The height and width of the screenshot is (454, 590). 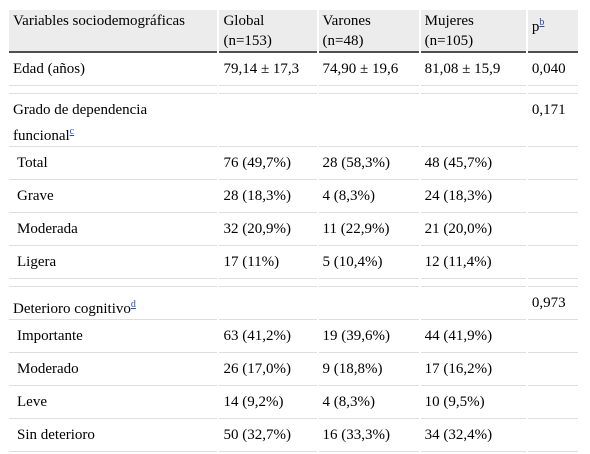 What do you see at coordinates (72, 131) in the screenshot?
I see `footnote-c-link: c` at bounding box center [72, 131].